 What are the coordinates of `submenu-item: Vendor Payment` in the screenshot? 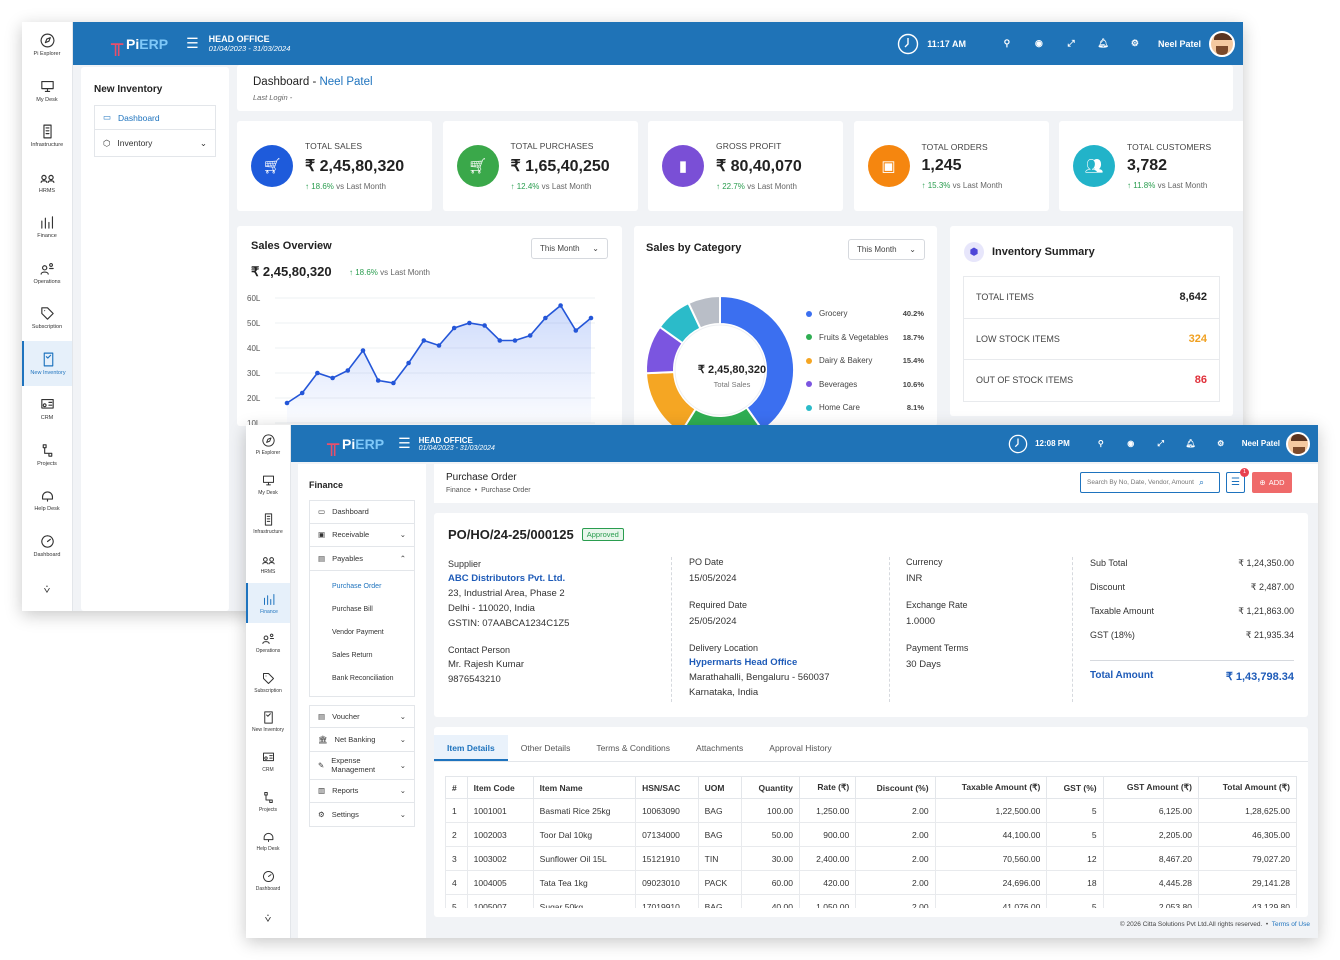 It's located at (358, 632).